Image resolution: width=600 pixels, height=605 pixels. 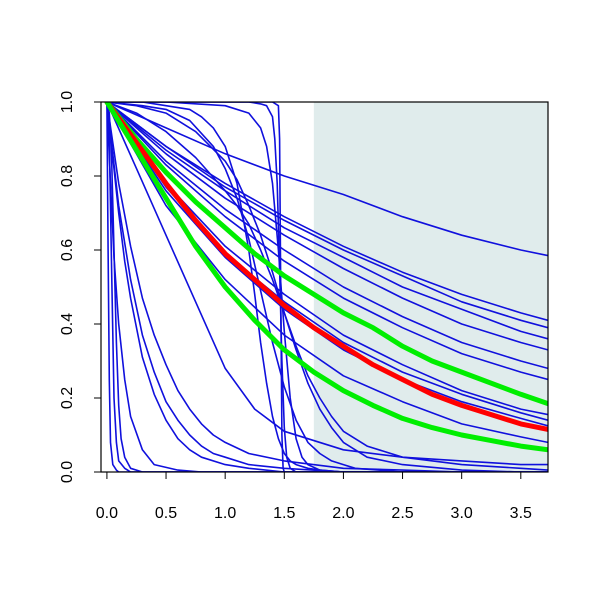 I want to click on y-tick-label: 1.0, so click(x=67, y=102).